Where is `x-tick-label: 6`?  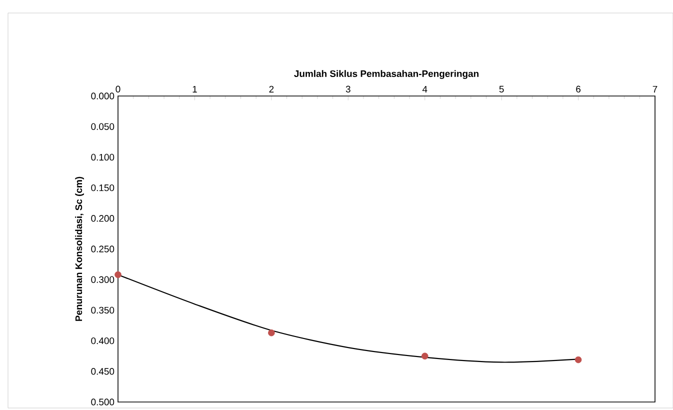
x-tick-label: 6 is located at coordinates (578, 89).